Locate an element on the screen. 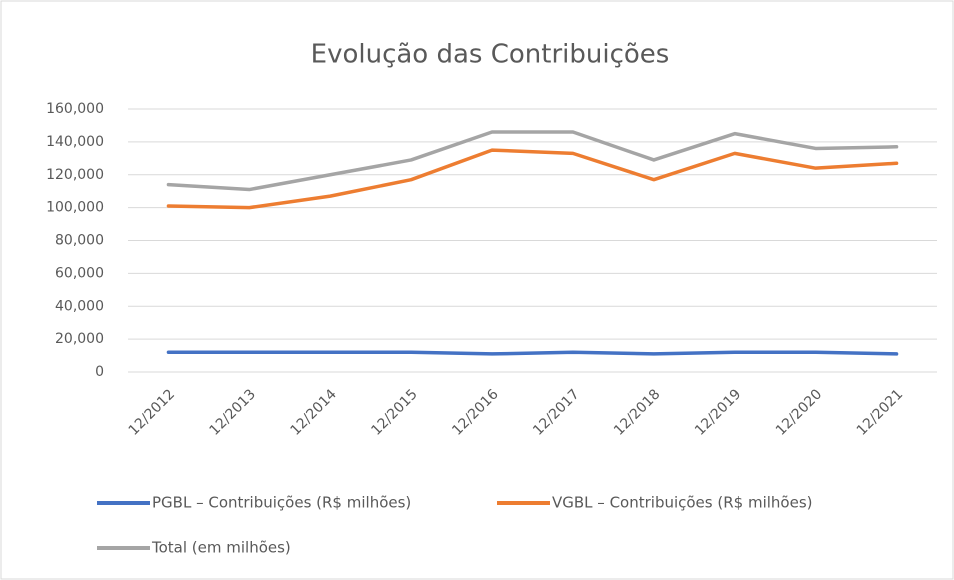  legend-label: Total (em milhões) is located at coordinates (221, 548).